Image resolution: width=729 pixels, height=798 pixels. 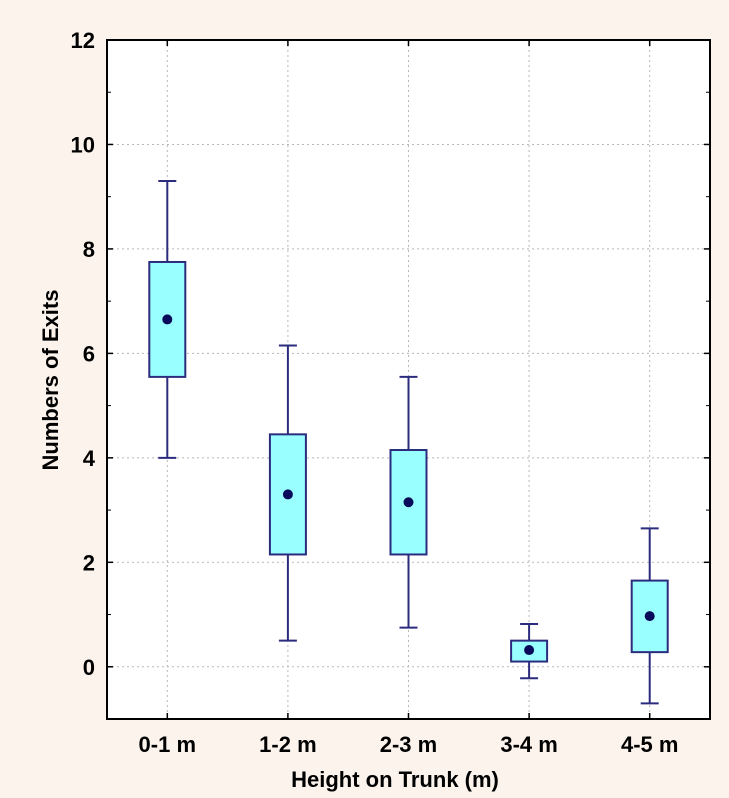 What do you see at coordinates (89, 458) in the screenshot?
I see `y-tick-label: 4` at bounding box center [89, 458].